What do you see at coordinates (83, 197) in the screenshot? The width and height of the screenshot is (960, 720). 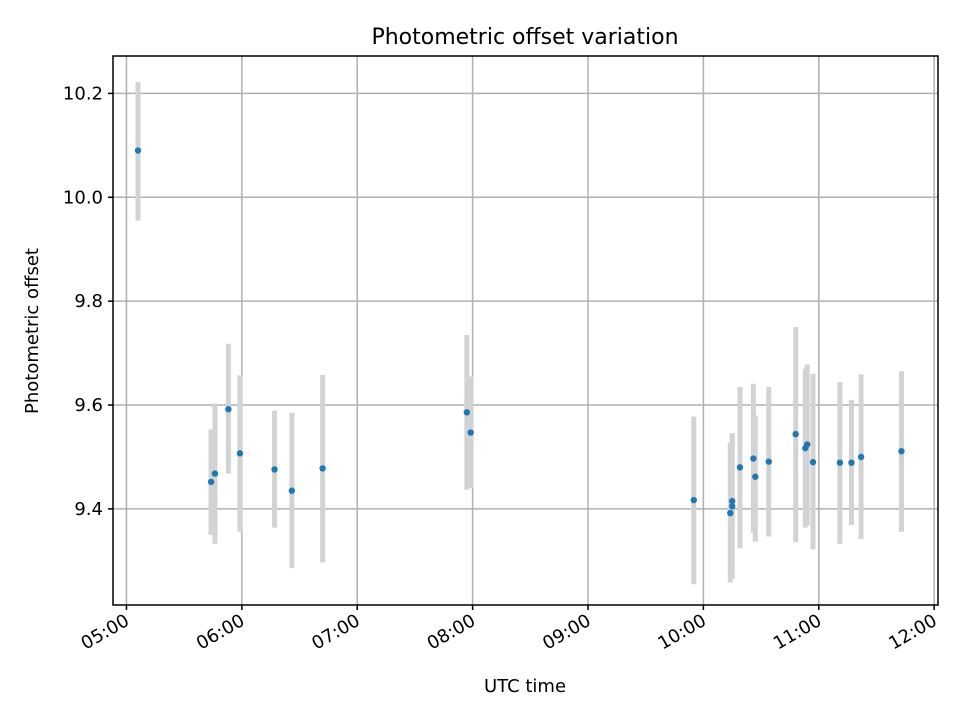 I see `y-tick-label: 10.0` at bounding box center [83, 197].